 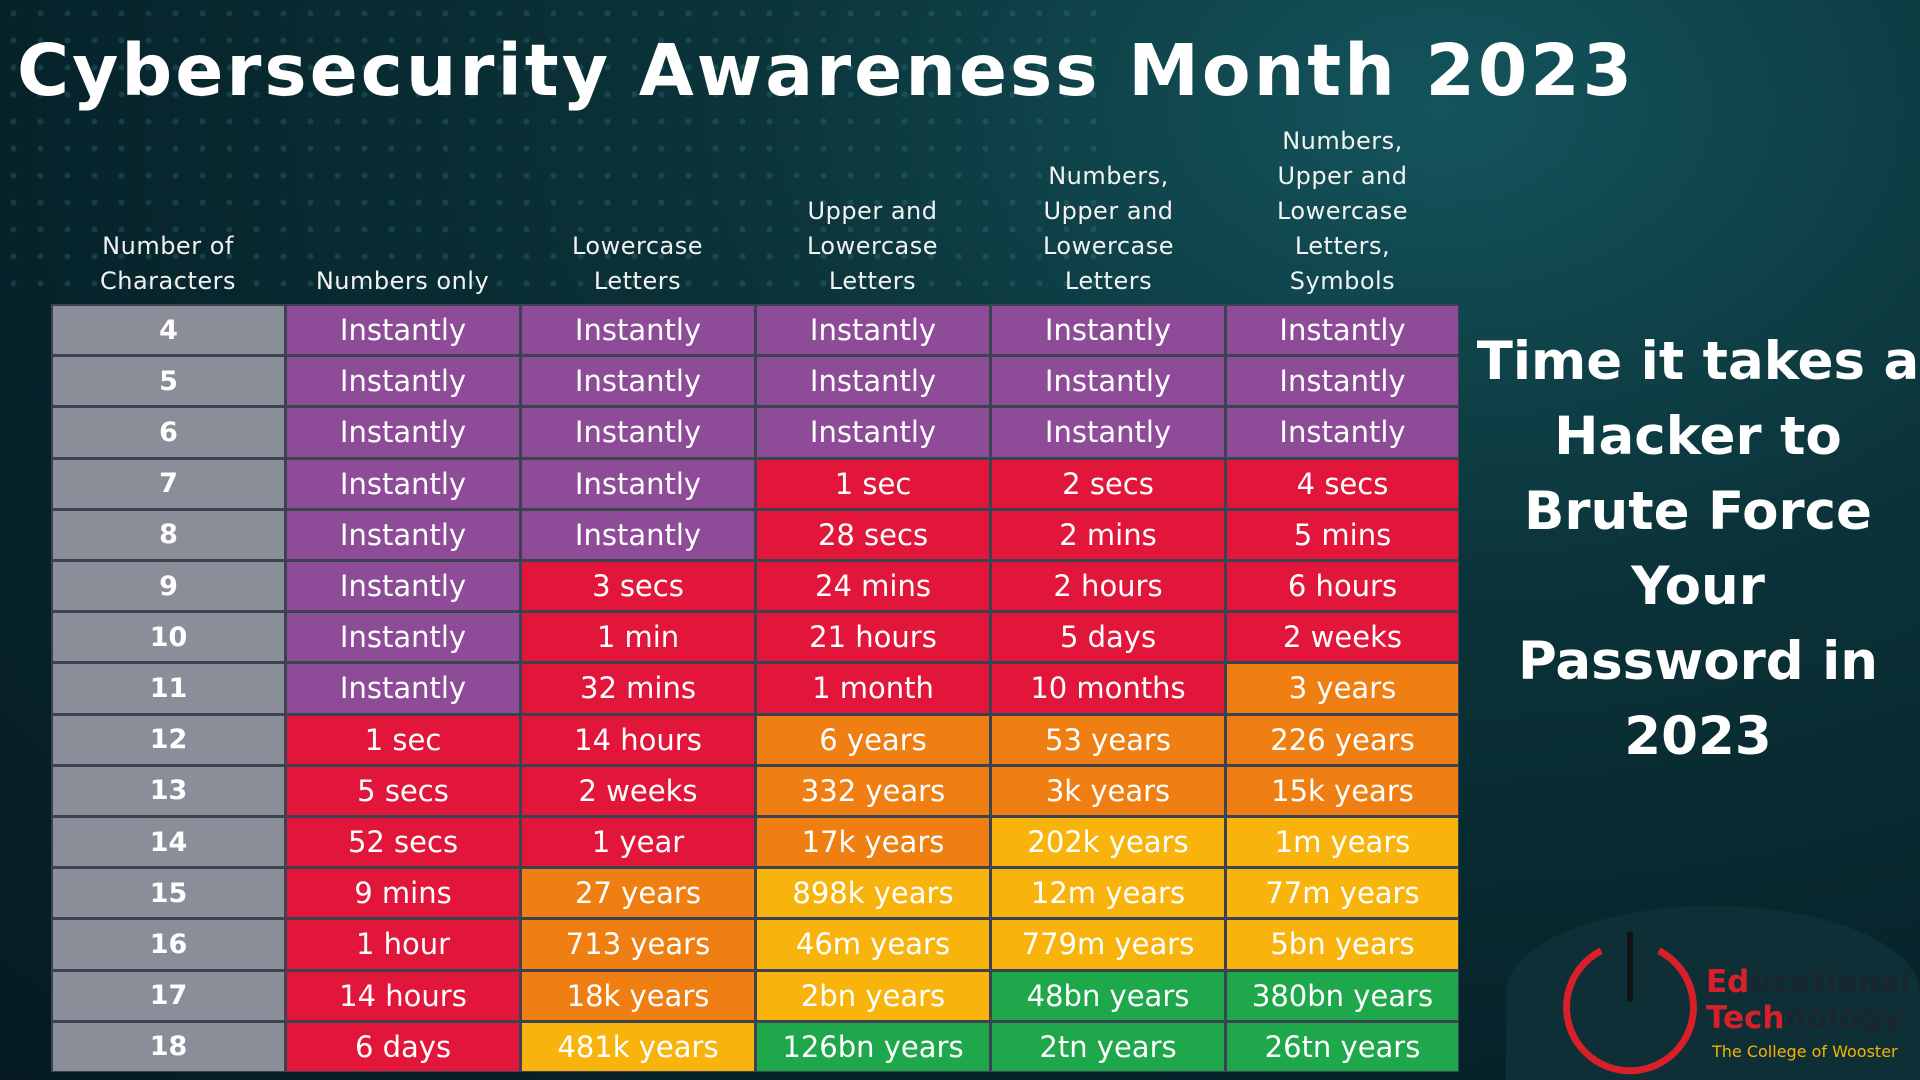 I want to click on crack-time-cell: 5 mins, so click(x=1342, y=534).